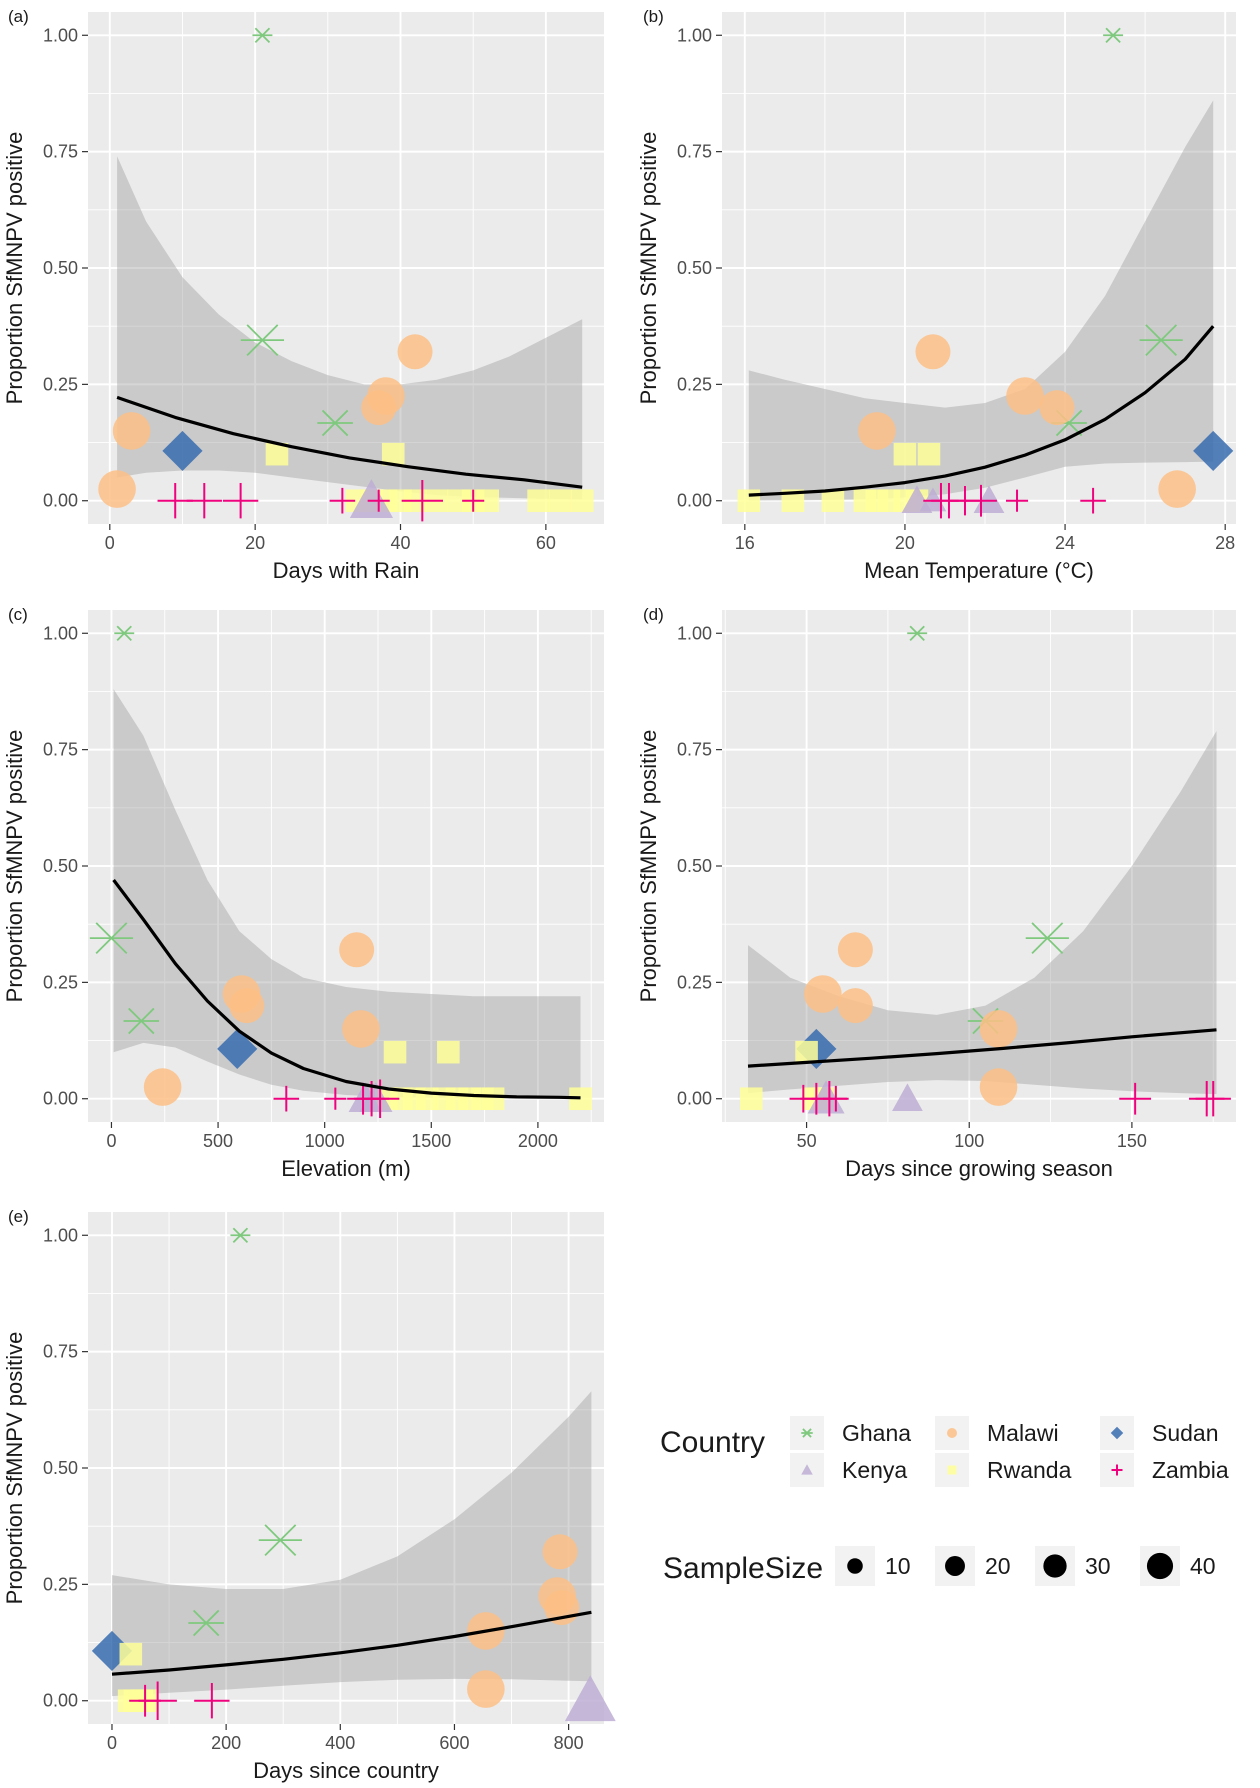 This screenshot has height=1788, width=1260. Describe the element at coordinates (18, 614) in the screenshot. I see `panel-tag: (c)` at that location.